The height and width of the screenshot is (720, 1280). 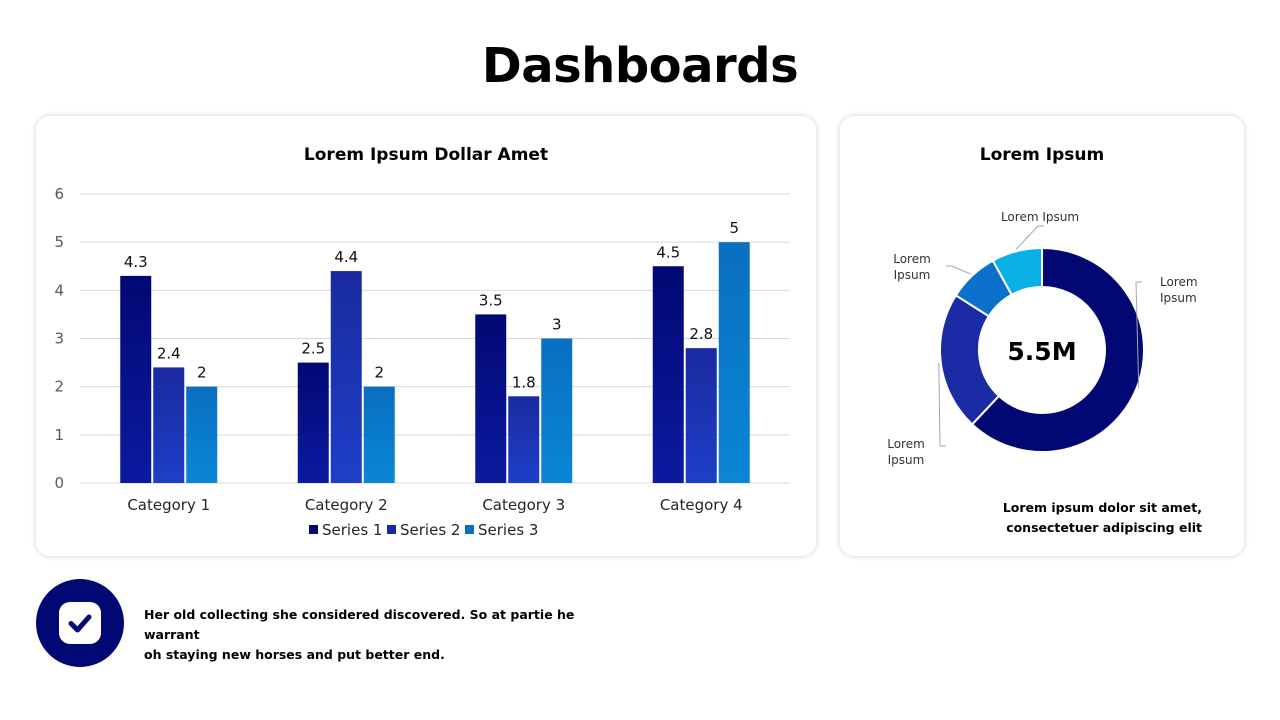 I want to click on legend-label: Series 2, so click(x=430, y=530).